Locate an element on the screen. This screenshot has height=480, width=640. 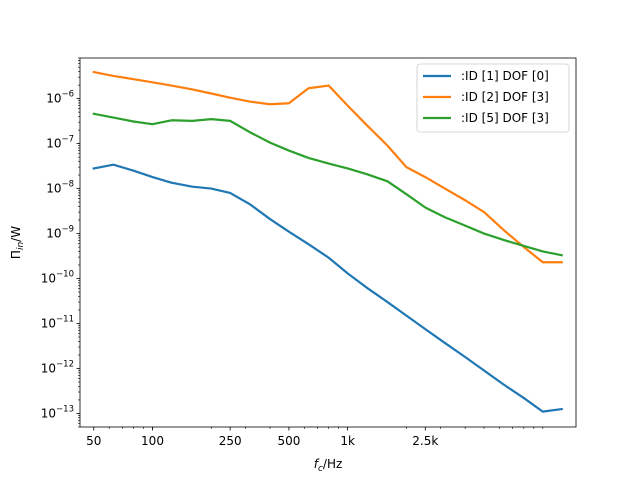
y-tick-label: 10⁻⁷ is located at coordinates (60, 143).